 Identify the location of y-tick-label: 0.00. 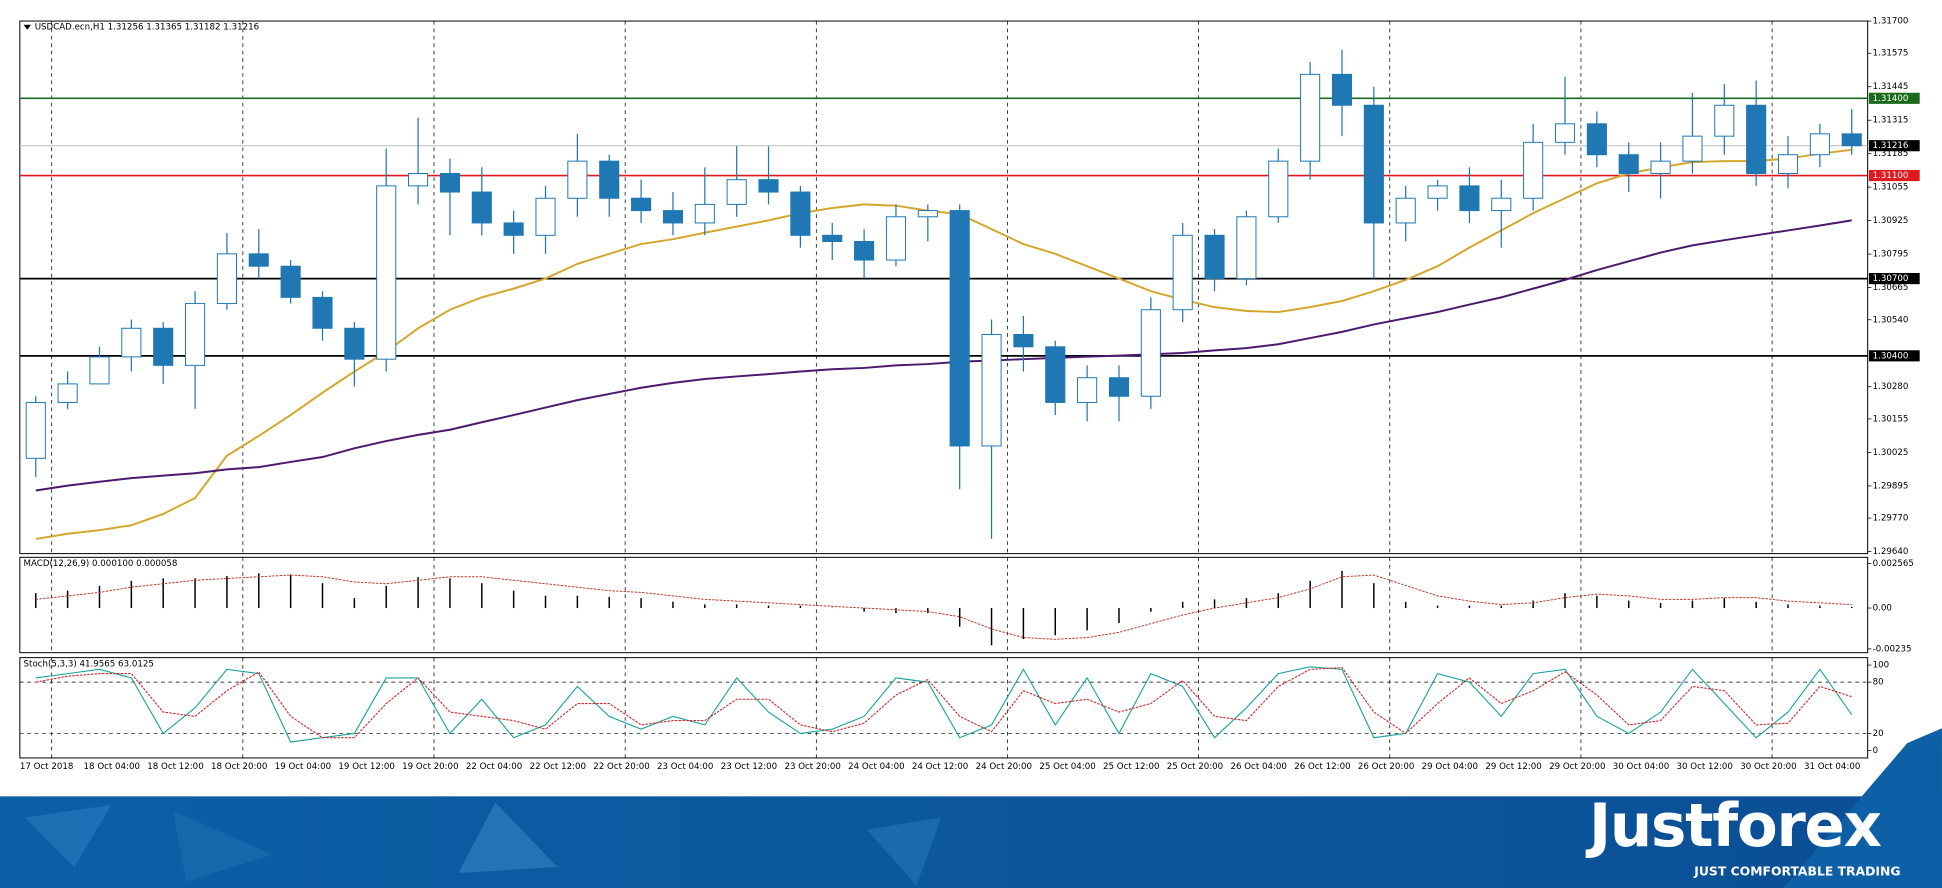
(1882, 609).